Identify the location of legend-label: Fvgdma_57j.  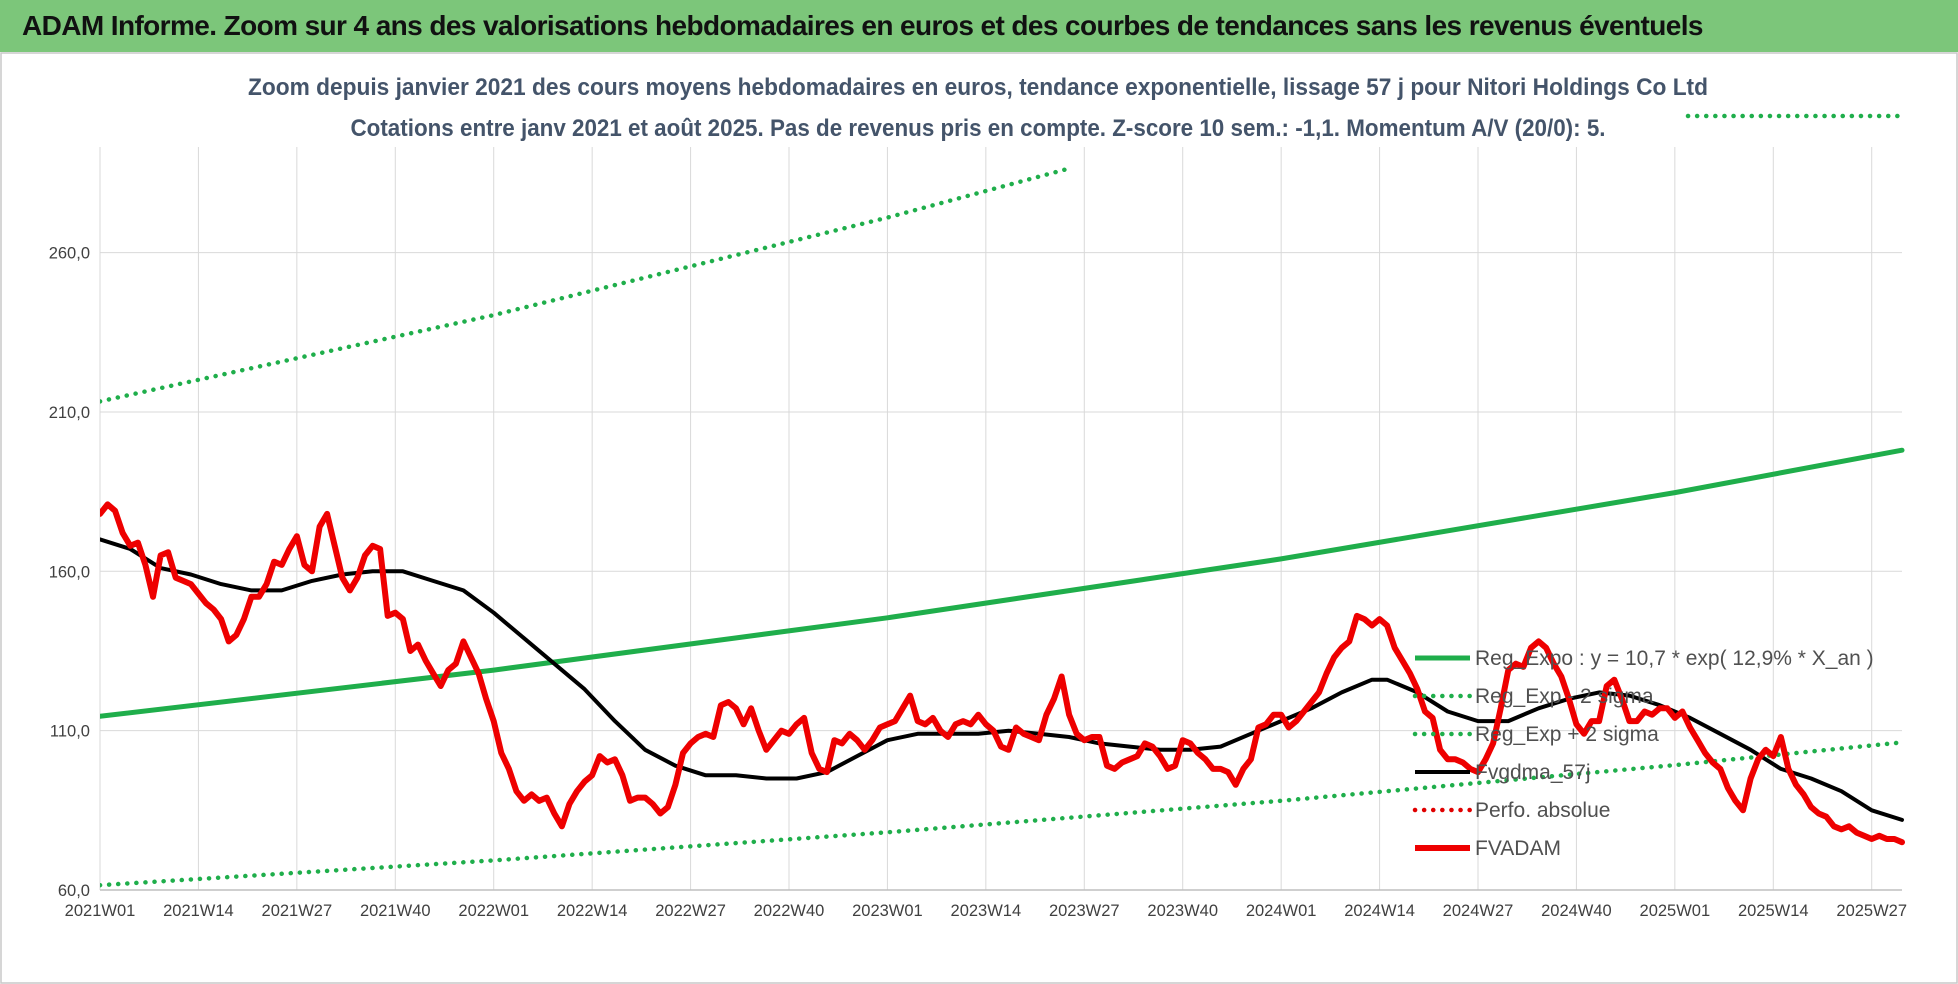
(1533, 772).